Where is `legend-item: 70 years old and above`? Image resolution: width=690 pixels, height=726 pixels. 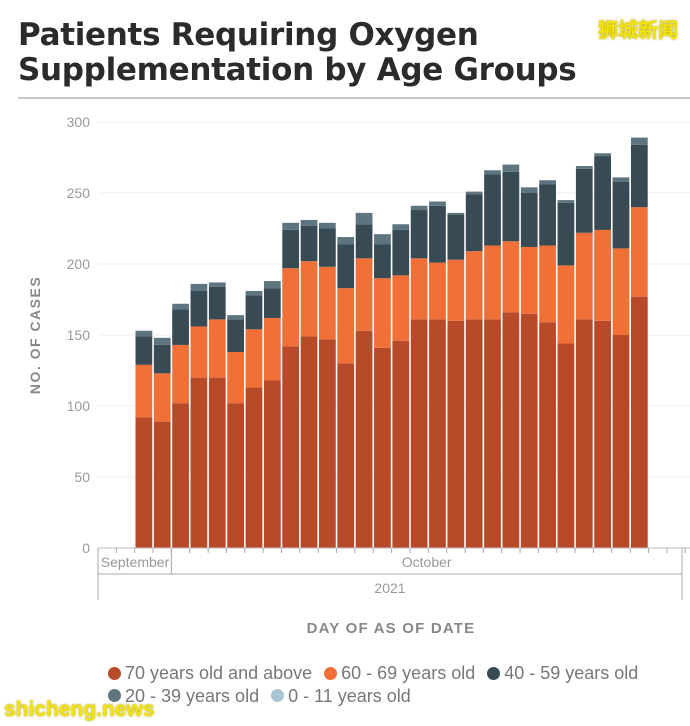
legend-item: 70 years old and above is located at coordinates (210, 673).